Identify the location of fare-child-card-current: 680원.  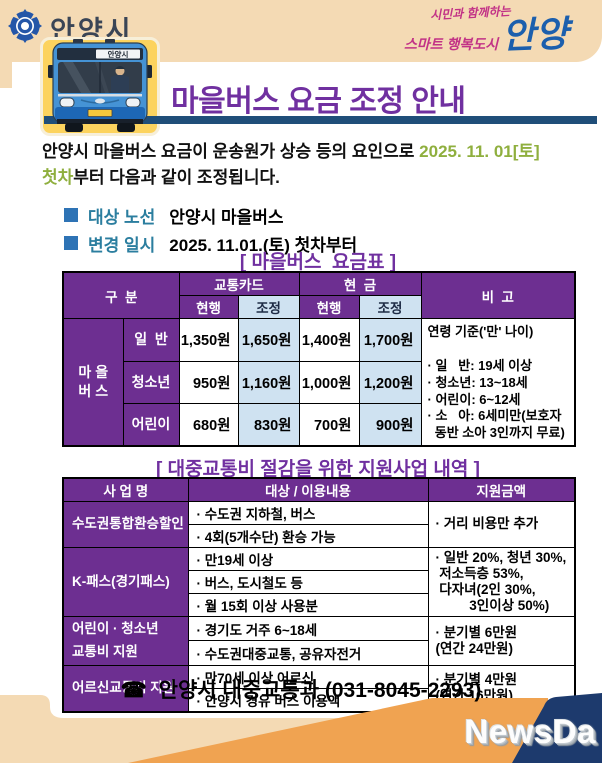
(208, 425).